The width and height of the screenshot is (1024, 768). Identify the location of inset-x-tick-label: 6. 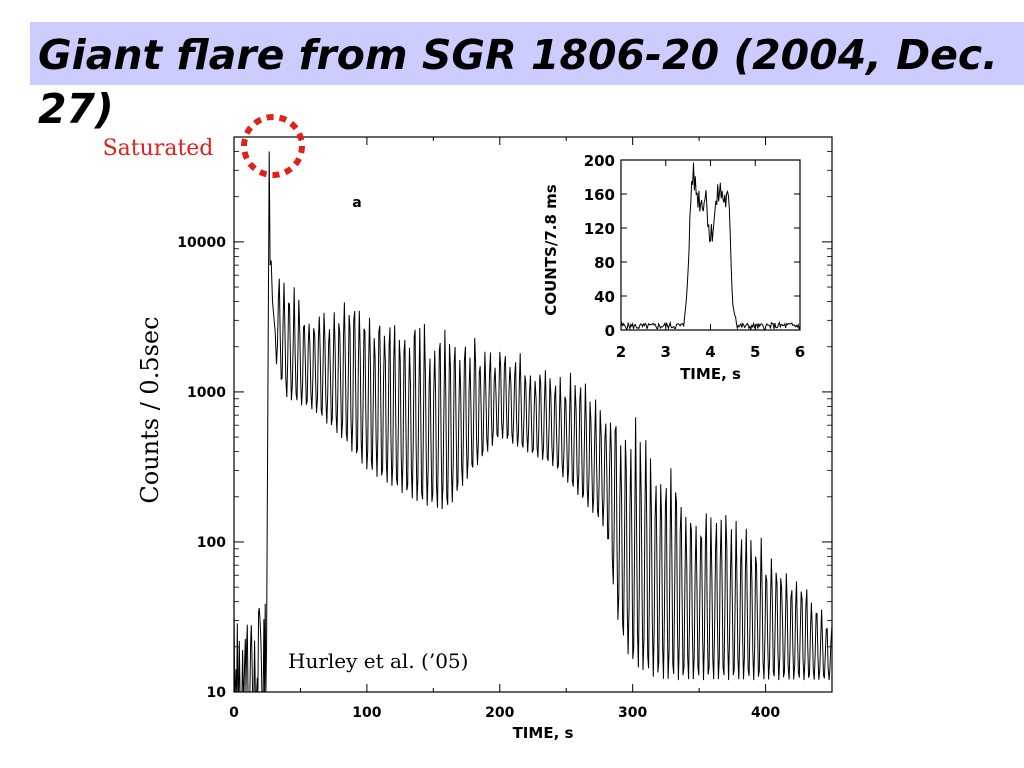
(800, 352).